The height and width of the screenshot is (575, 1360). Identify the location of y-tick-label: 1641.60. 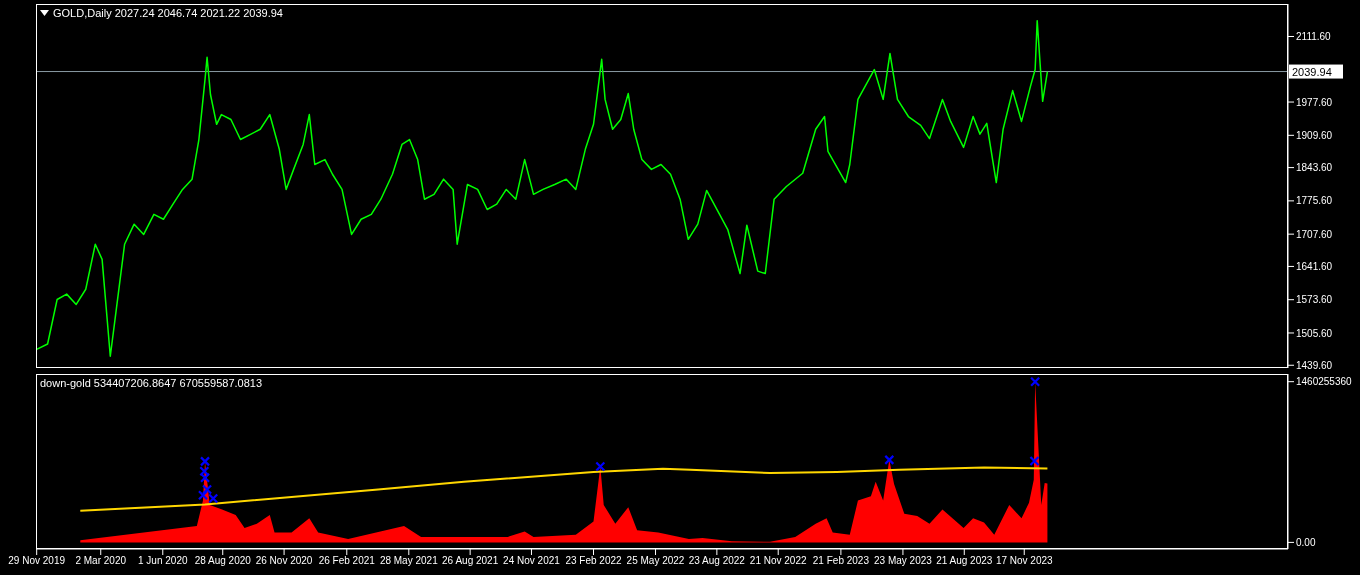
(1314, 266).